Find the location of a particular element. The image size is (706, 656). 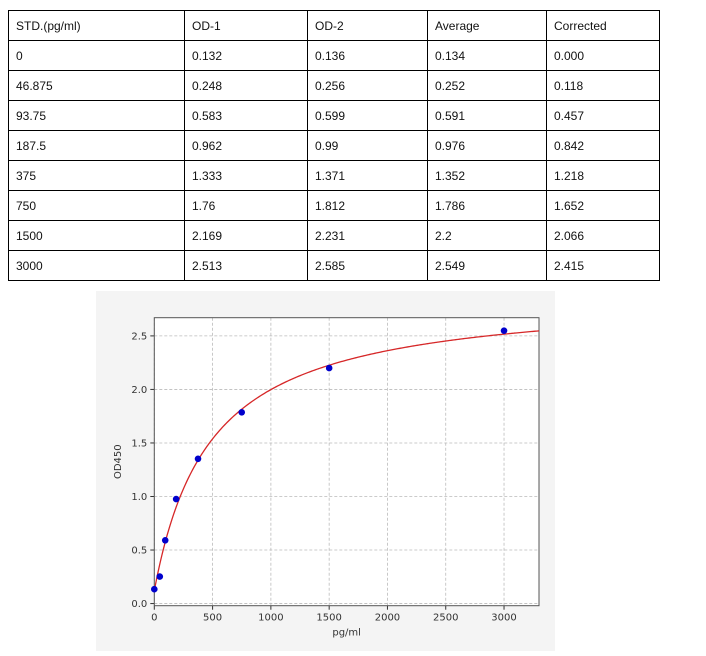

y-tick-label: 1.0 is located at coordinates (139, 497).